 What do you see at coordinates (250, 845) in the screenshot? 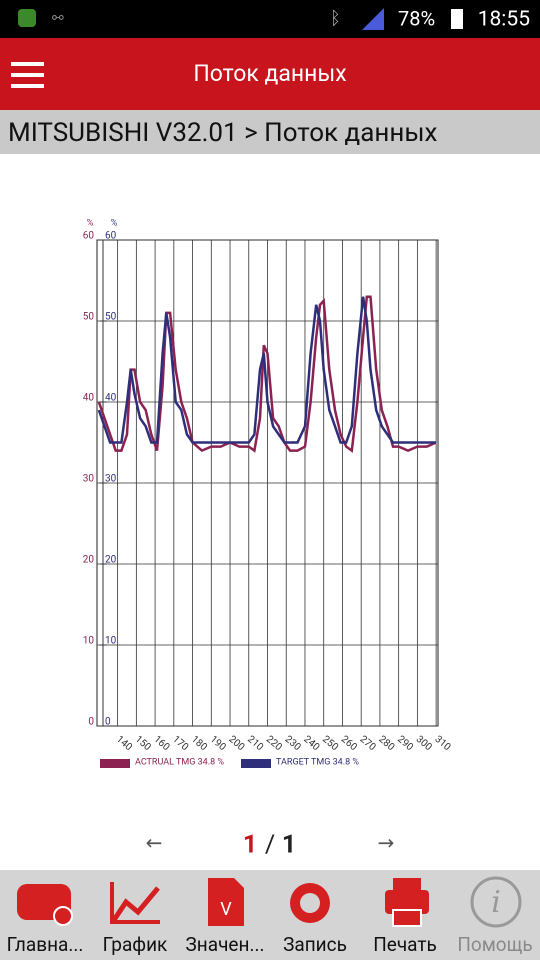
I see `page-current: 1` at bounding box center [250, 845].